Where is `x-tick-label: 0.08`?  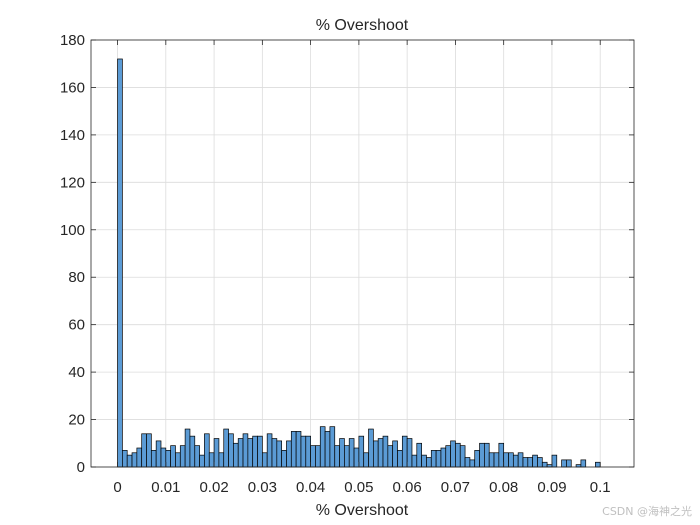
x-tick-label: 0.08 is located at coordinates (503, 487).